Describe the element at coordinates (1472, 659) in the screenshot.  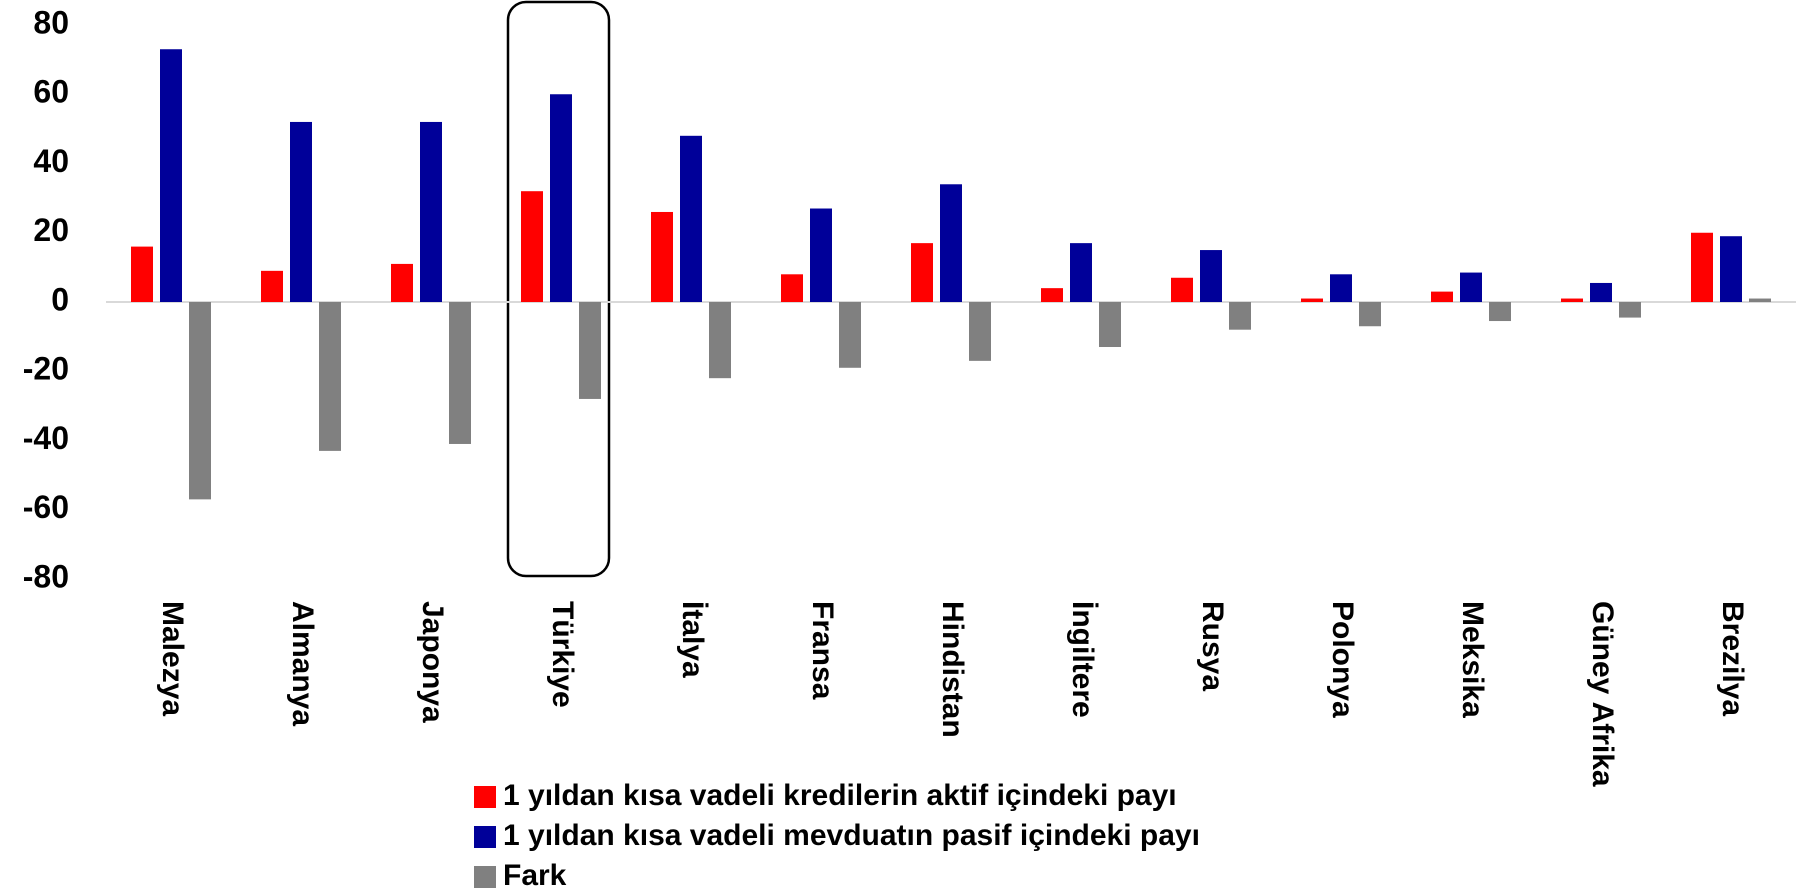
I see `x-tick-label: Meksika` at that location.